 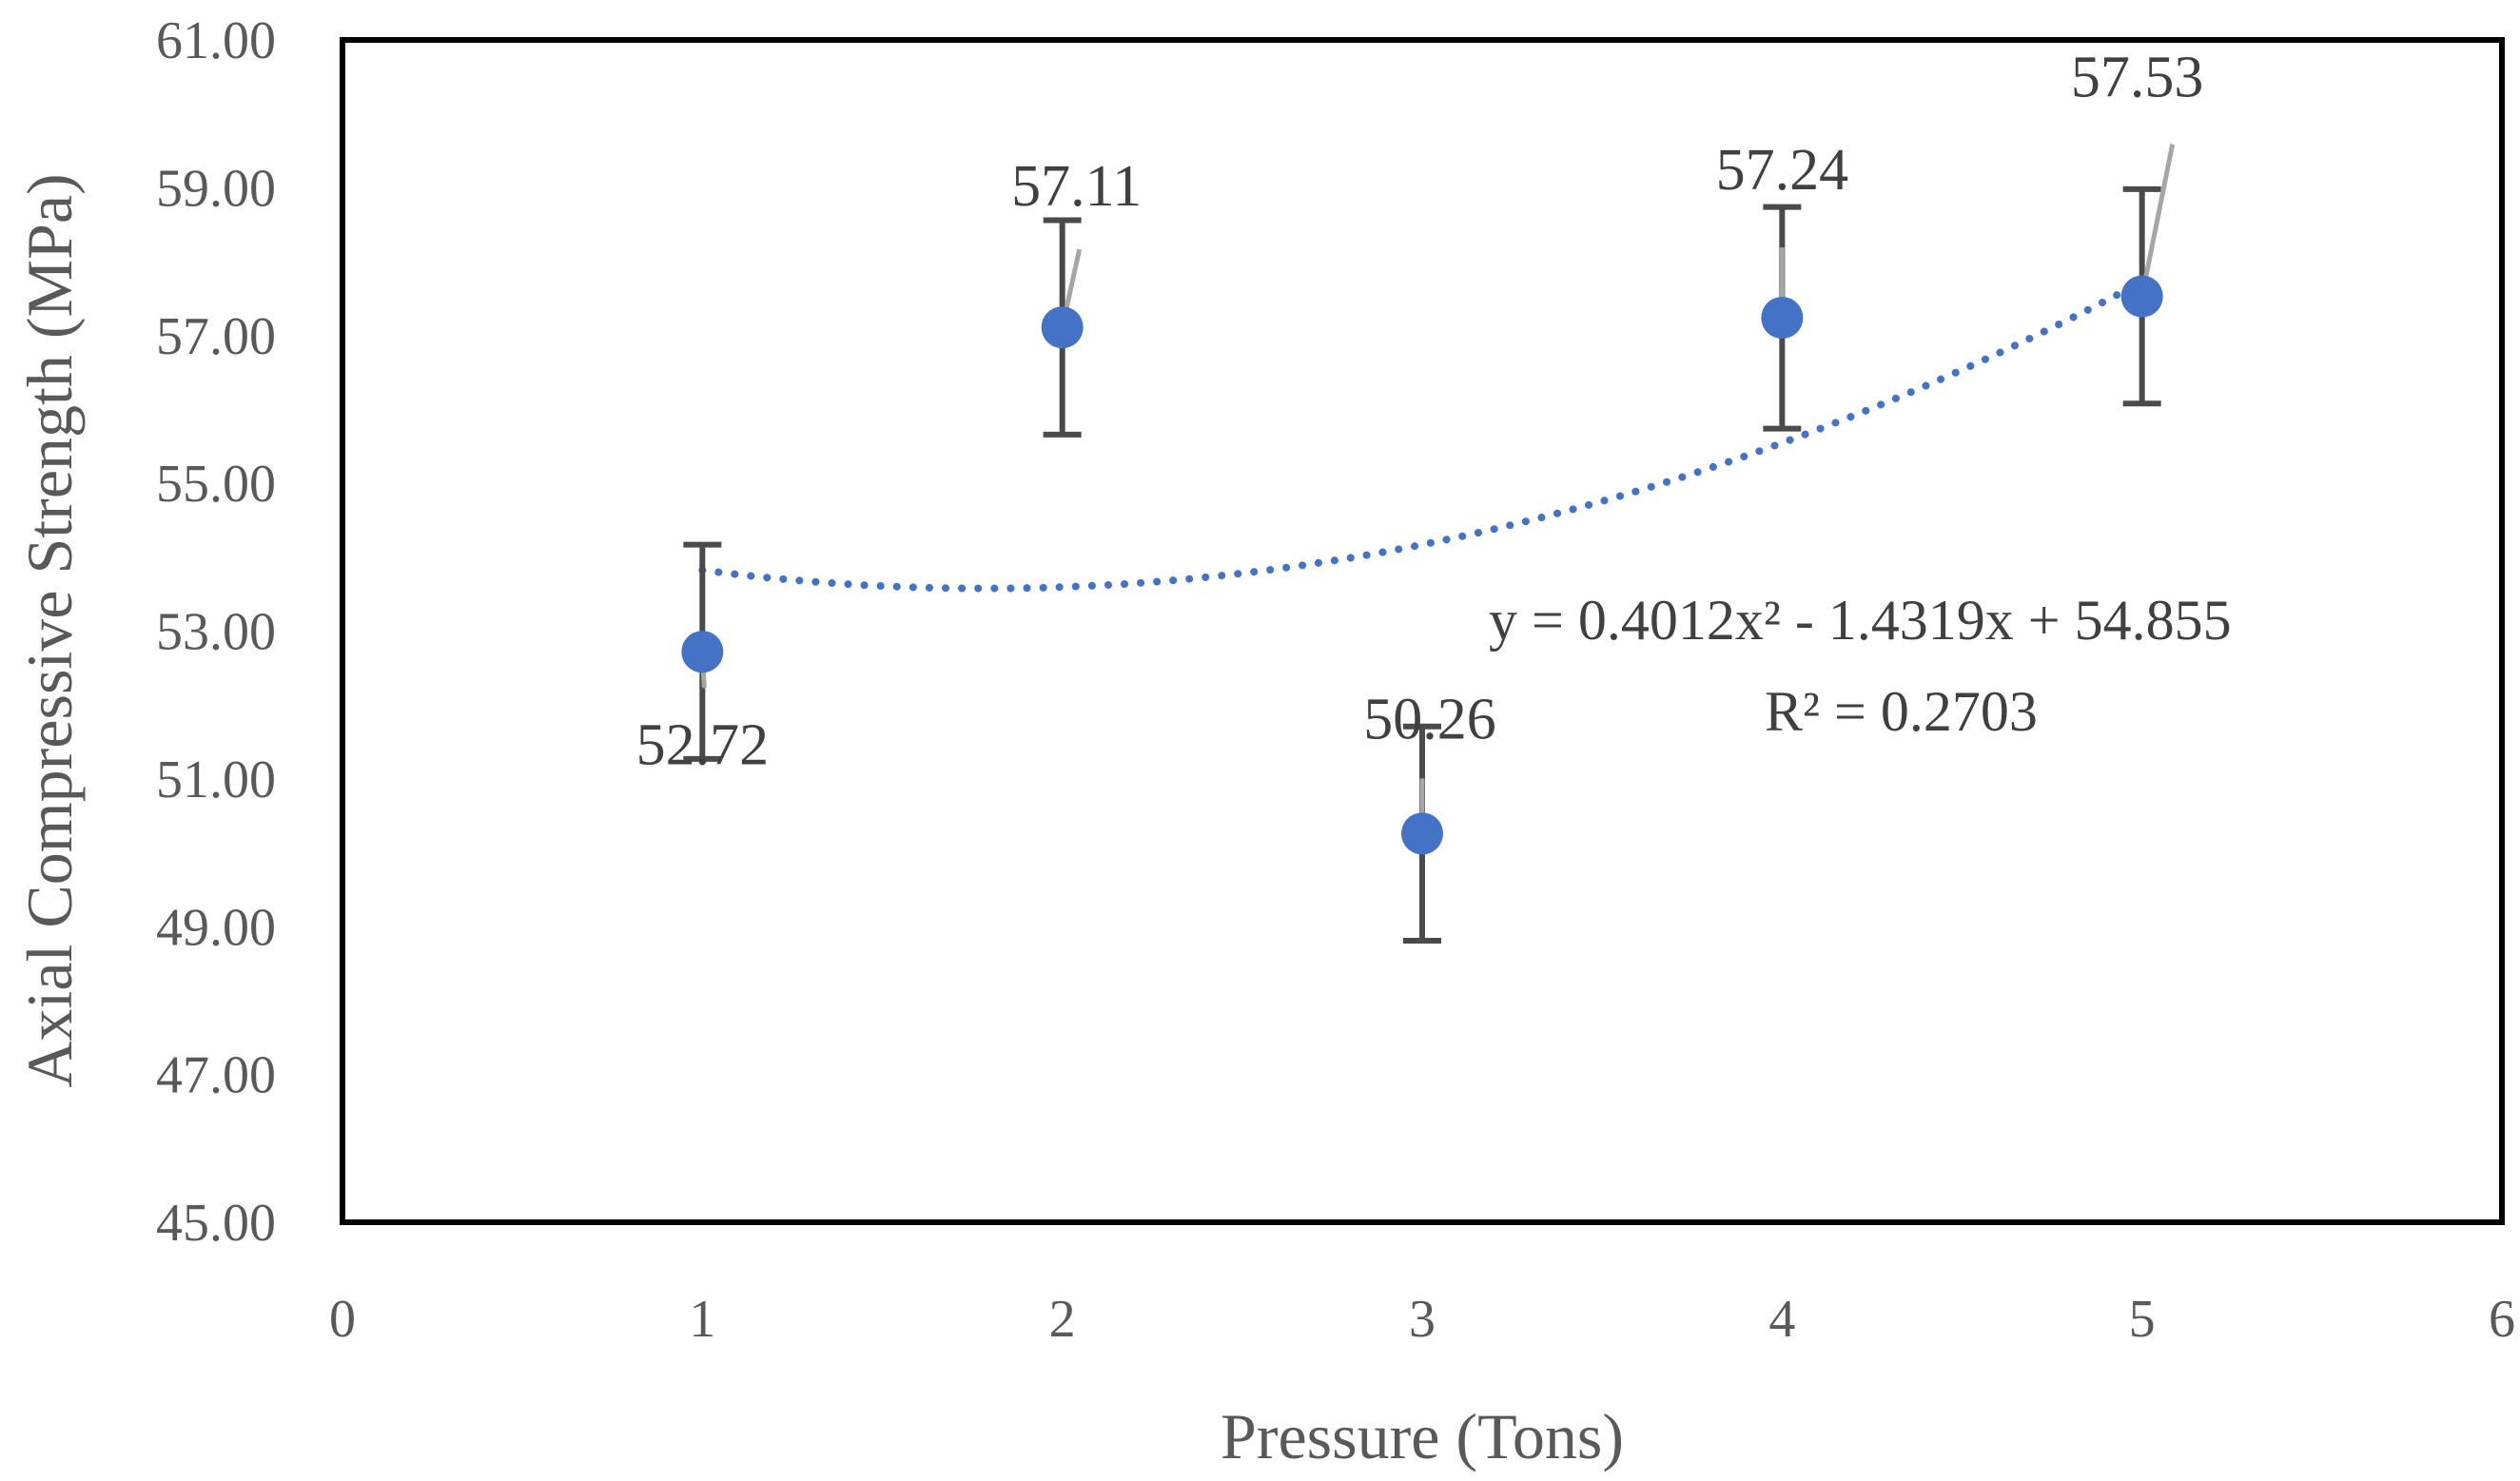 I want to click on y-tick-label: 53.00, so click(x=216, y=632).